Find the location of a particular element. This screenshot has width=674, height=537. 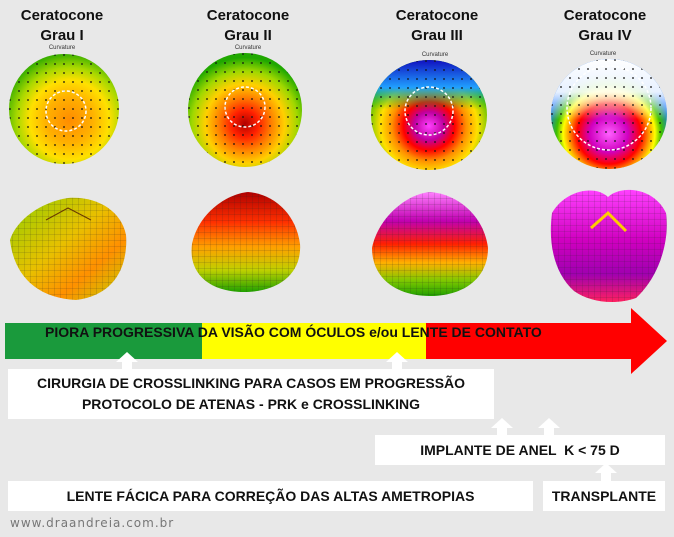

stage-2-title-line1: Ceratocone is located at coordinates (248, 15).